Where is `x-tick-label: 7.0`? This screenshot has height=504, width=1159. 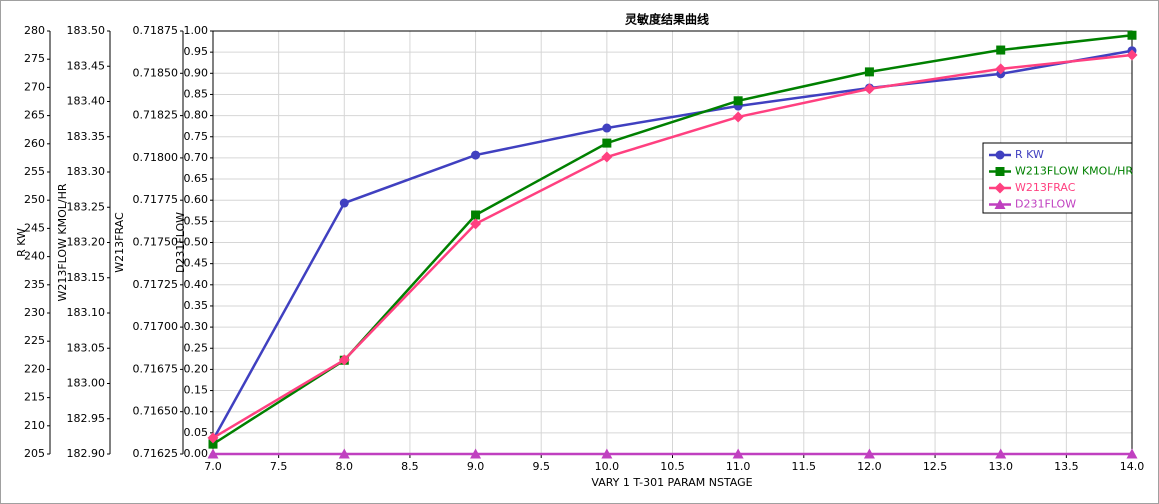 x-tick-label: 7.0 is located at coordinates (213, 466).